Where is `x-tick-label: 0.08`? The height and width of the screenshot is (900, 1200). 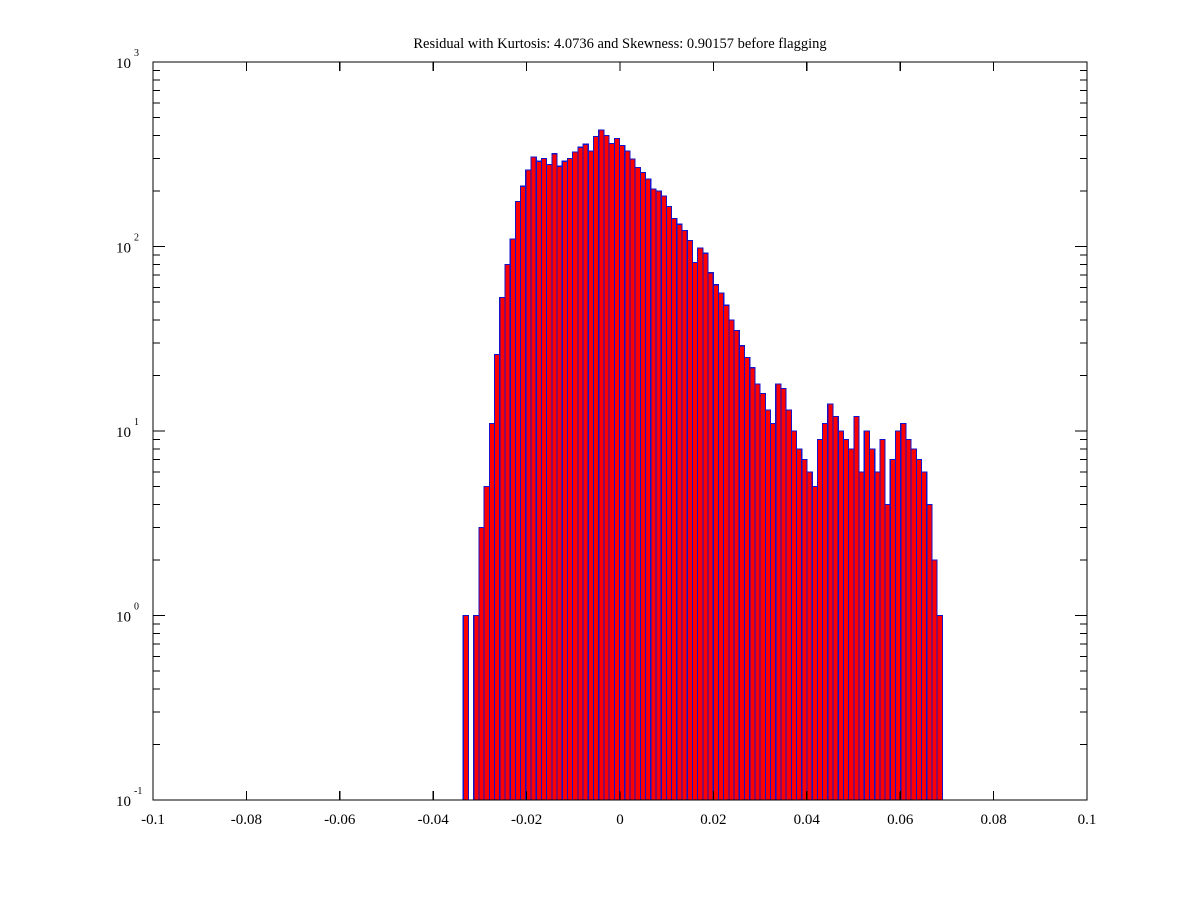
x-tick-label: 0.08 is located at coordinates (993, 820).